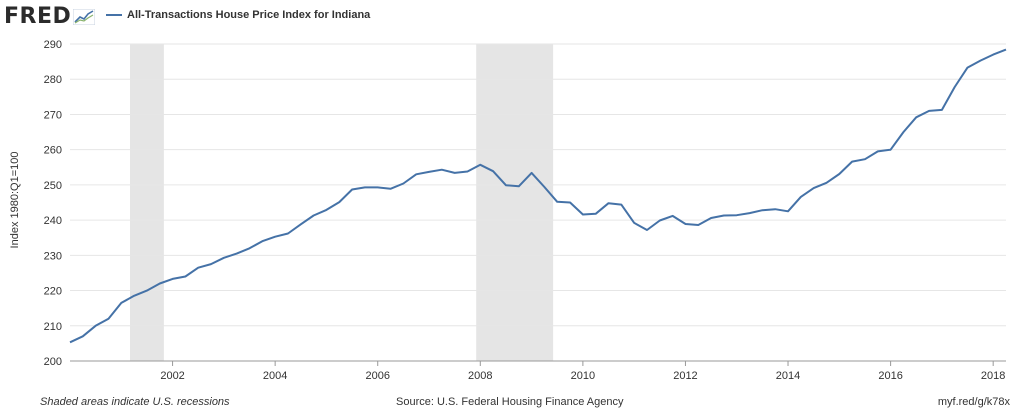  I want to click on y-tick-label-210: 210, so click(53, 327).